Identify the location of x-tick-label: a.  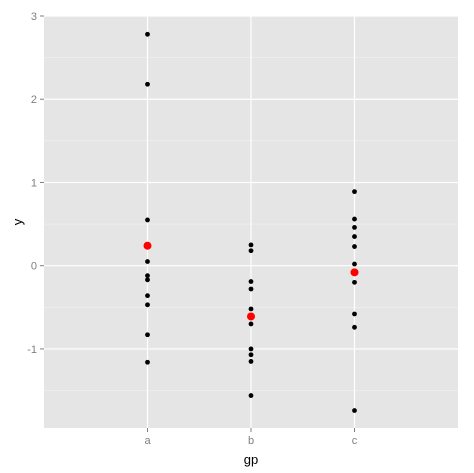
(147, 441).